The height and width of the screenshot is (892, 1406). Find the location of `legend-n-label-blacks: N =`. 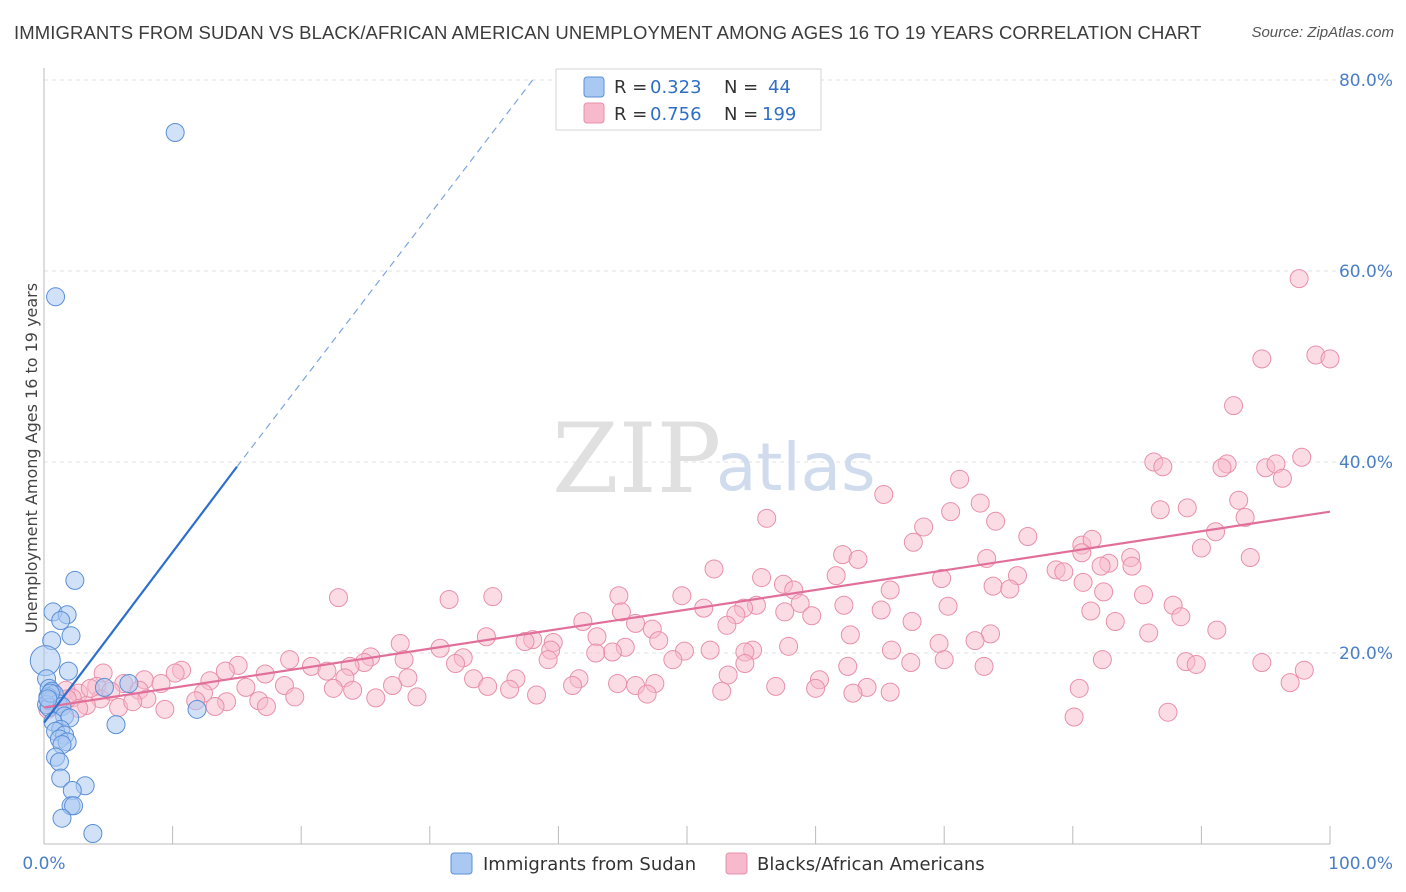

legend-n-label-blacks: N = is located at coordinates (741, 114).